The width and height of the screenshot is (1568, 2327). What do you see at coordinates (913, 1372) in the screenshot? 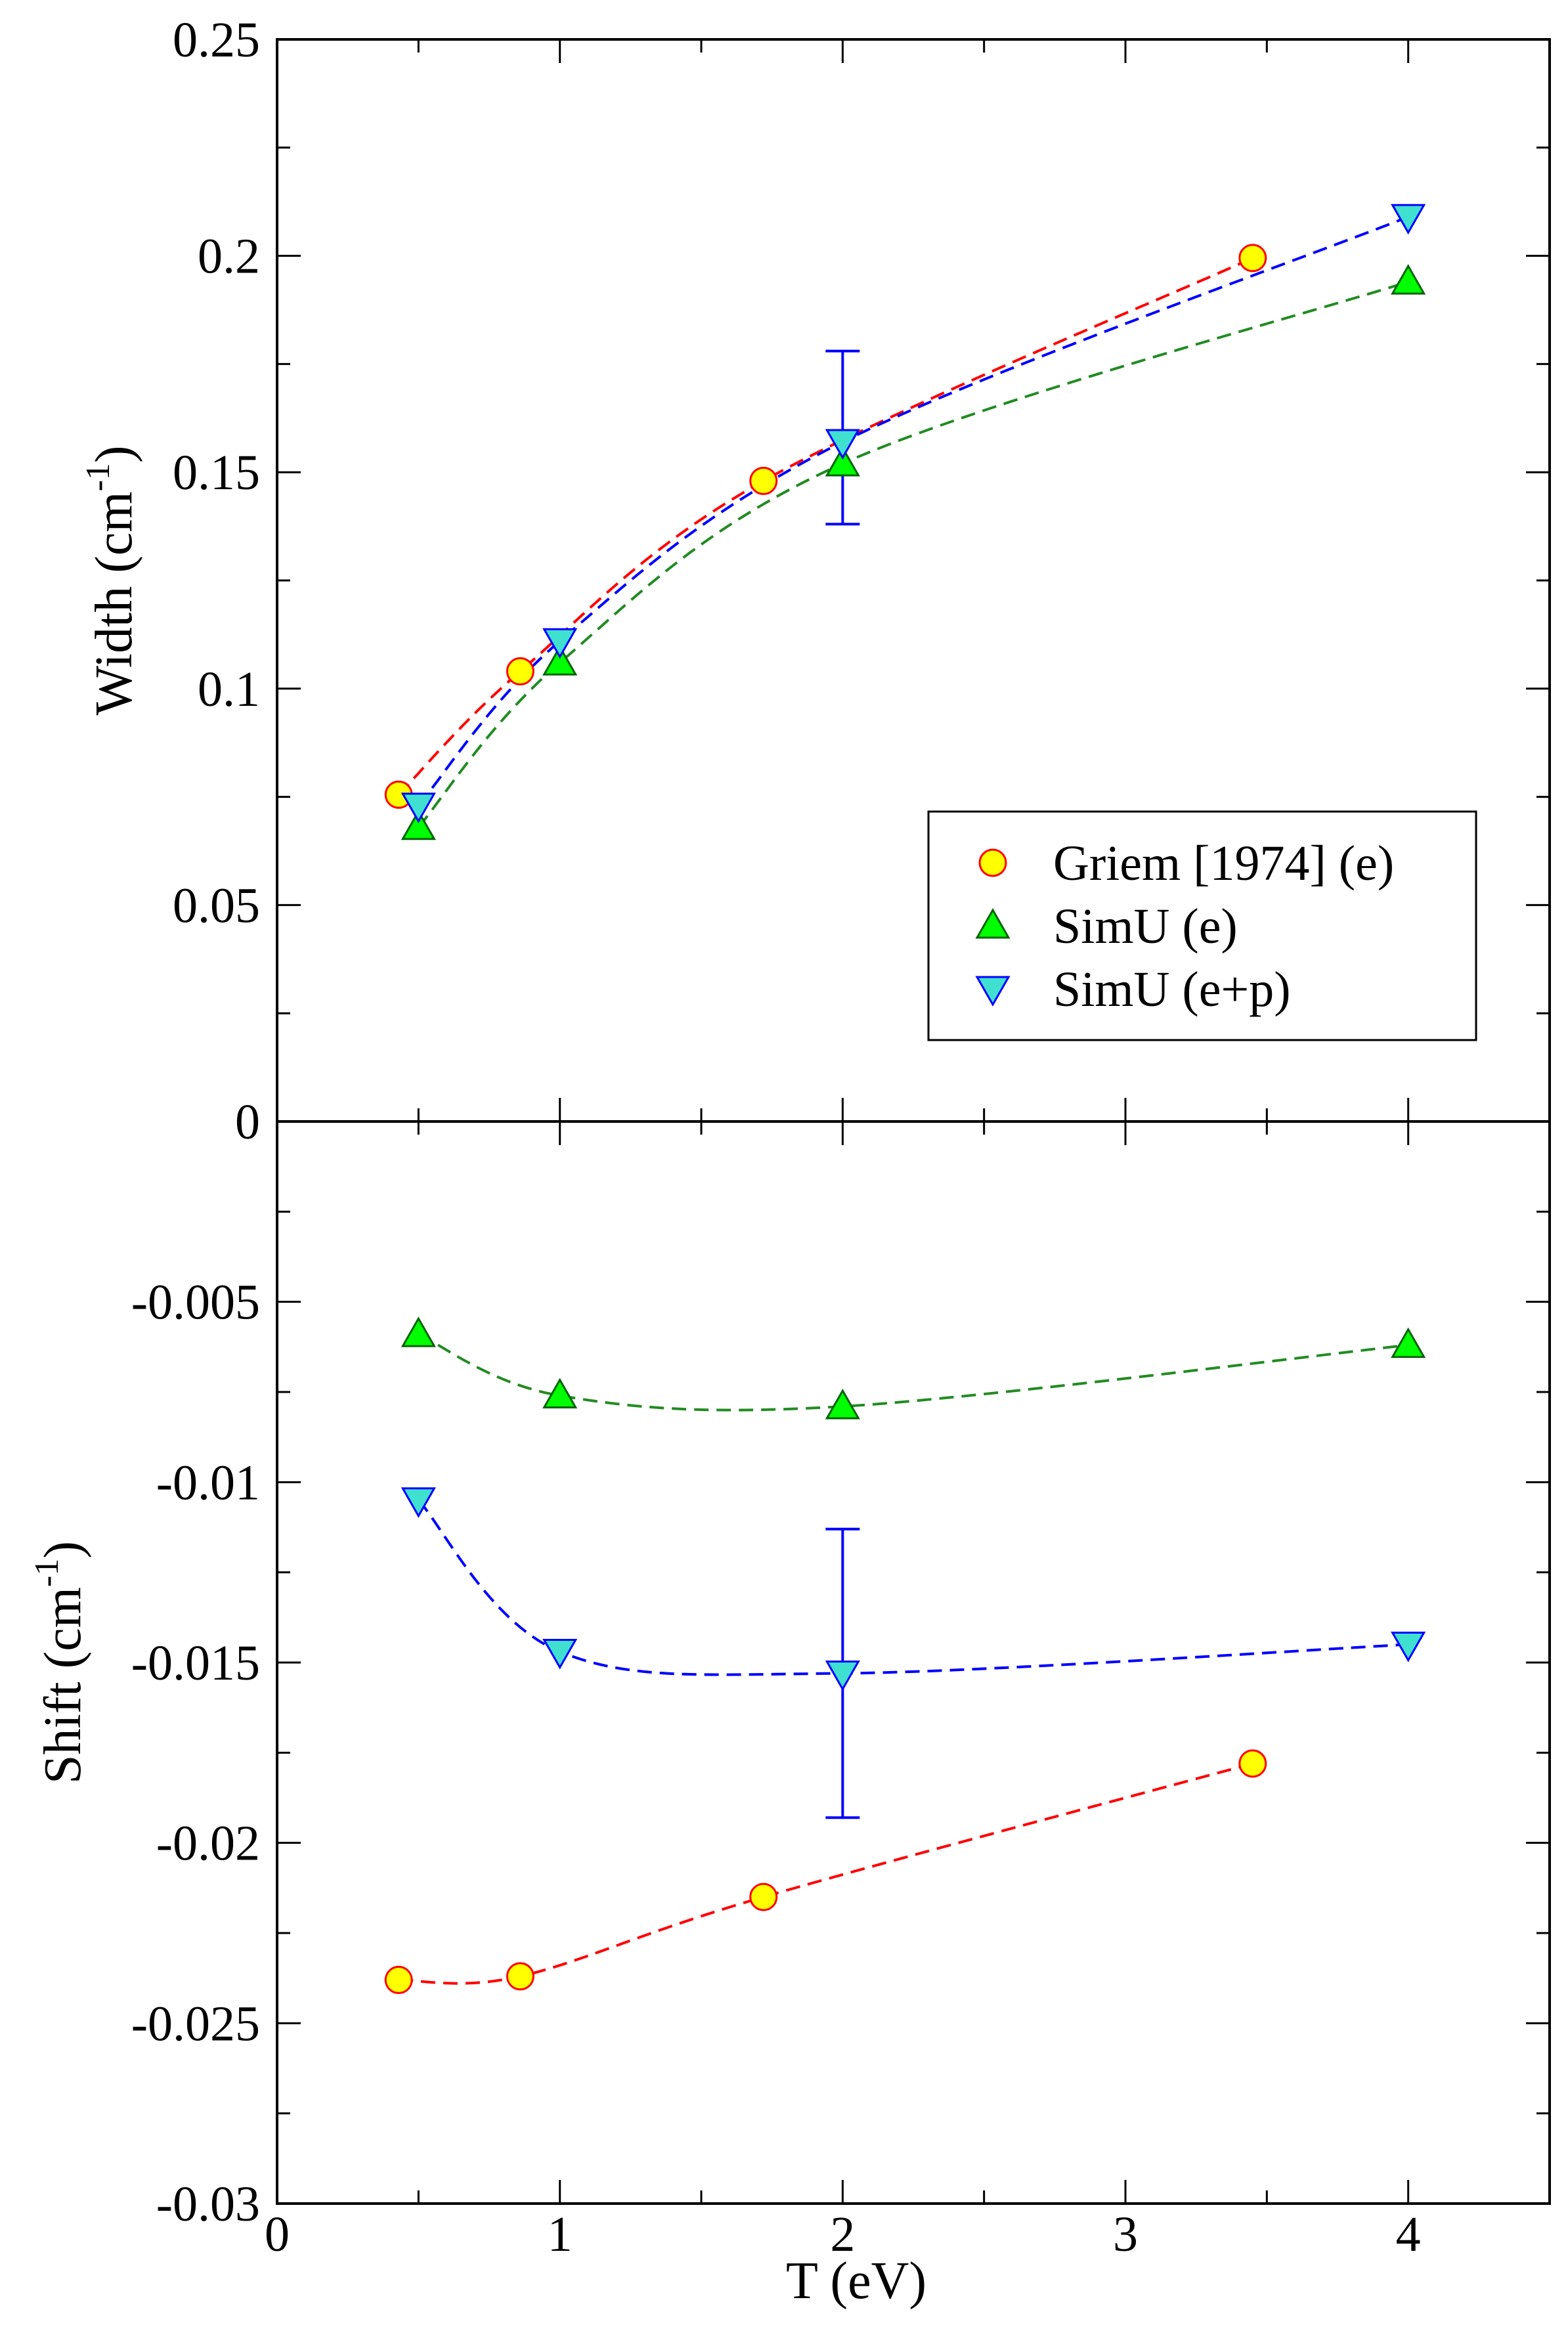
I see `bottom-series-1-curve` at bounding box center [913, 1372].